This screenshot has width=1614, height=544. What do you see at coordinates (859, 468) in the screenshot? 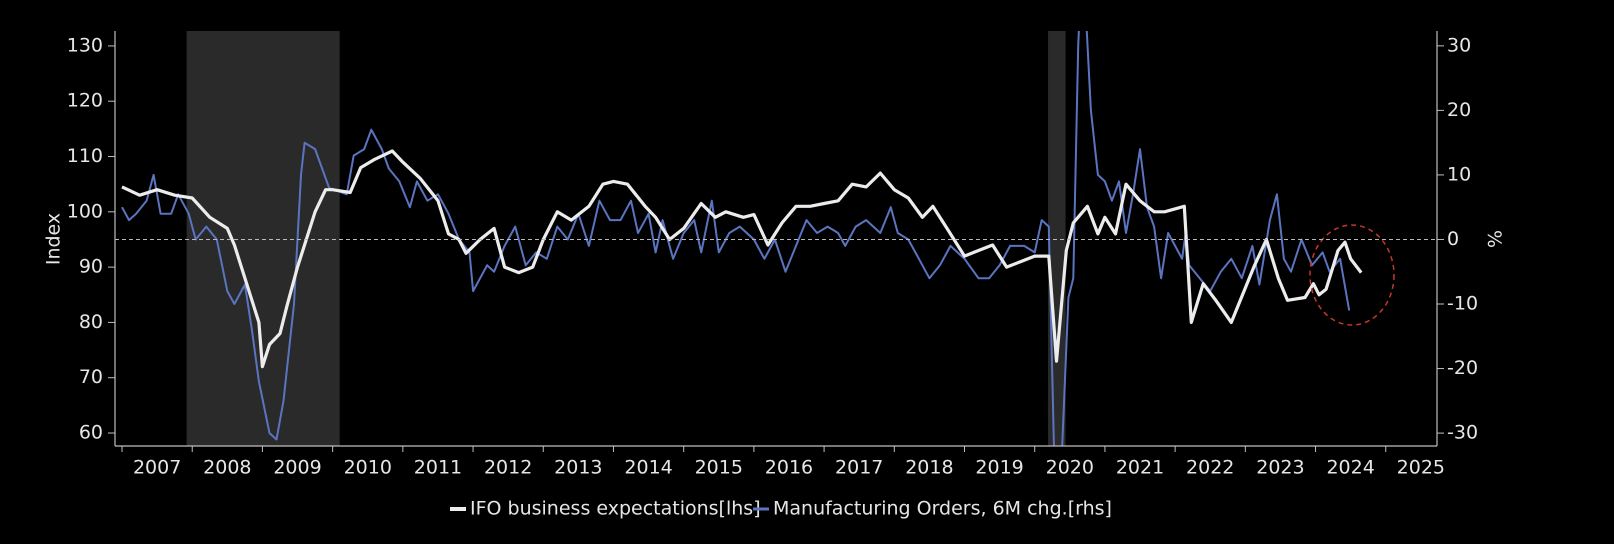
I see `x-tick-label: 2017` at bounding box center [859, 468].